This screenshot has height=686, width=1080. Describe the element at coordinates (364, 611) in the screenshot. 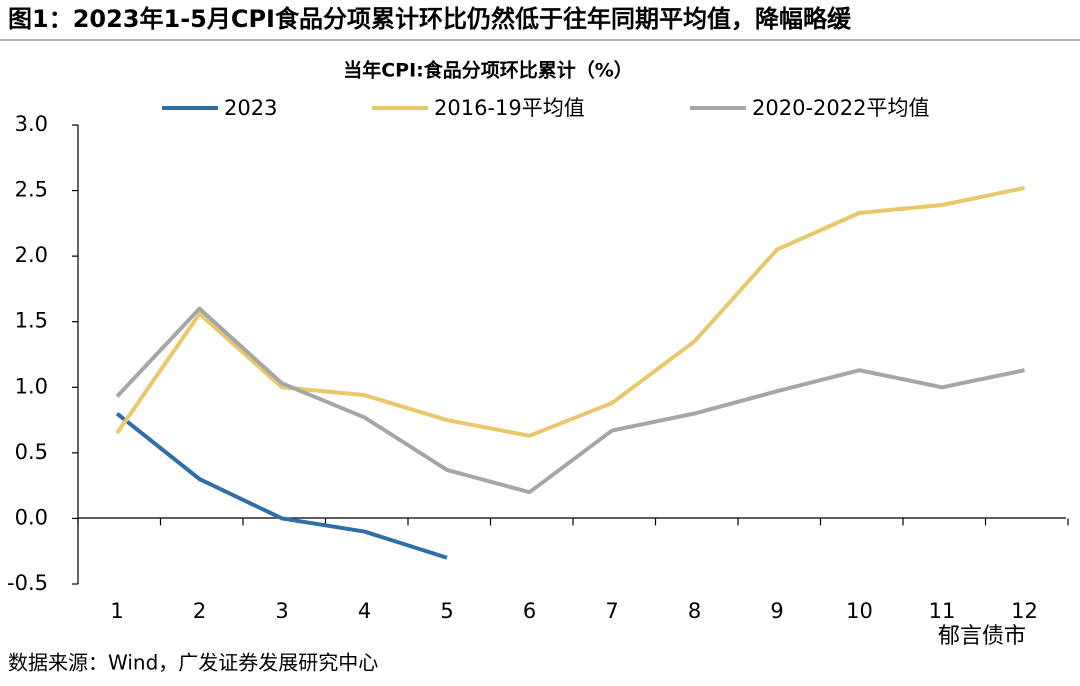

I see `x-tick-label: 4` at that location.